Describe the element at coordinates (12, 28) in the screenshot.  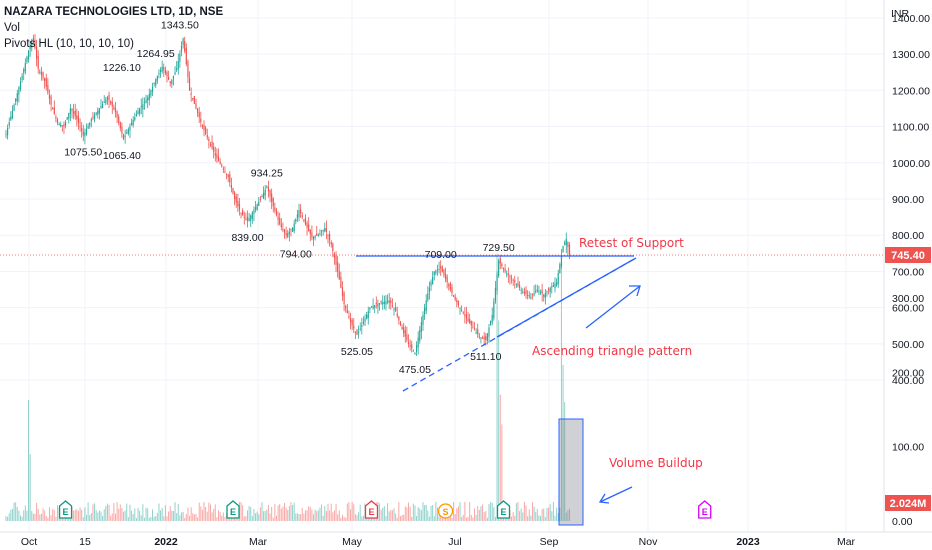
I see `volume-indicator-label: Vol` at that location.